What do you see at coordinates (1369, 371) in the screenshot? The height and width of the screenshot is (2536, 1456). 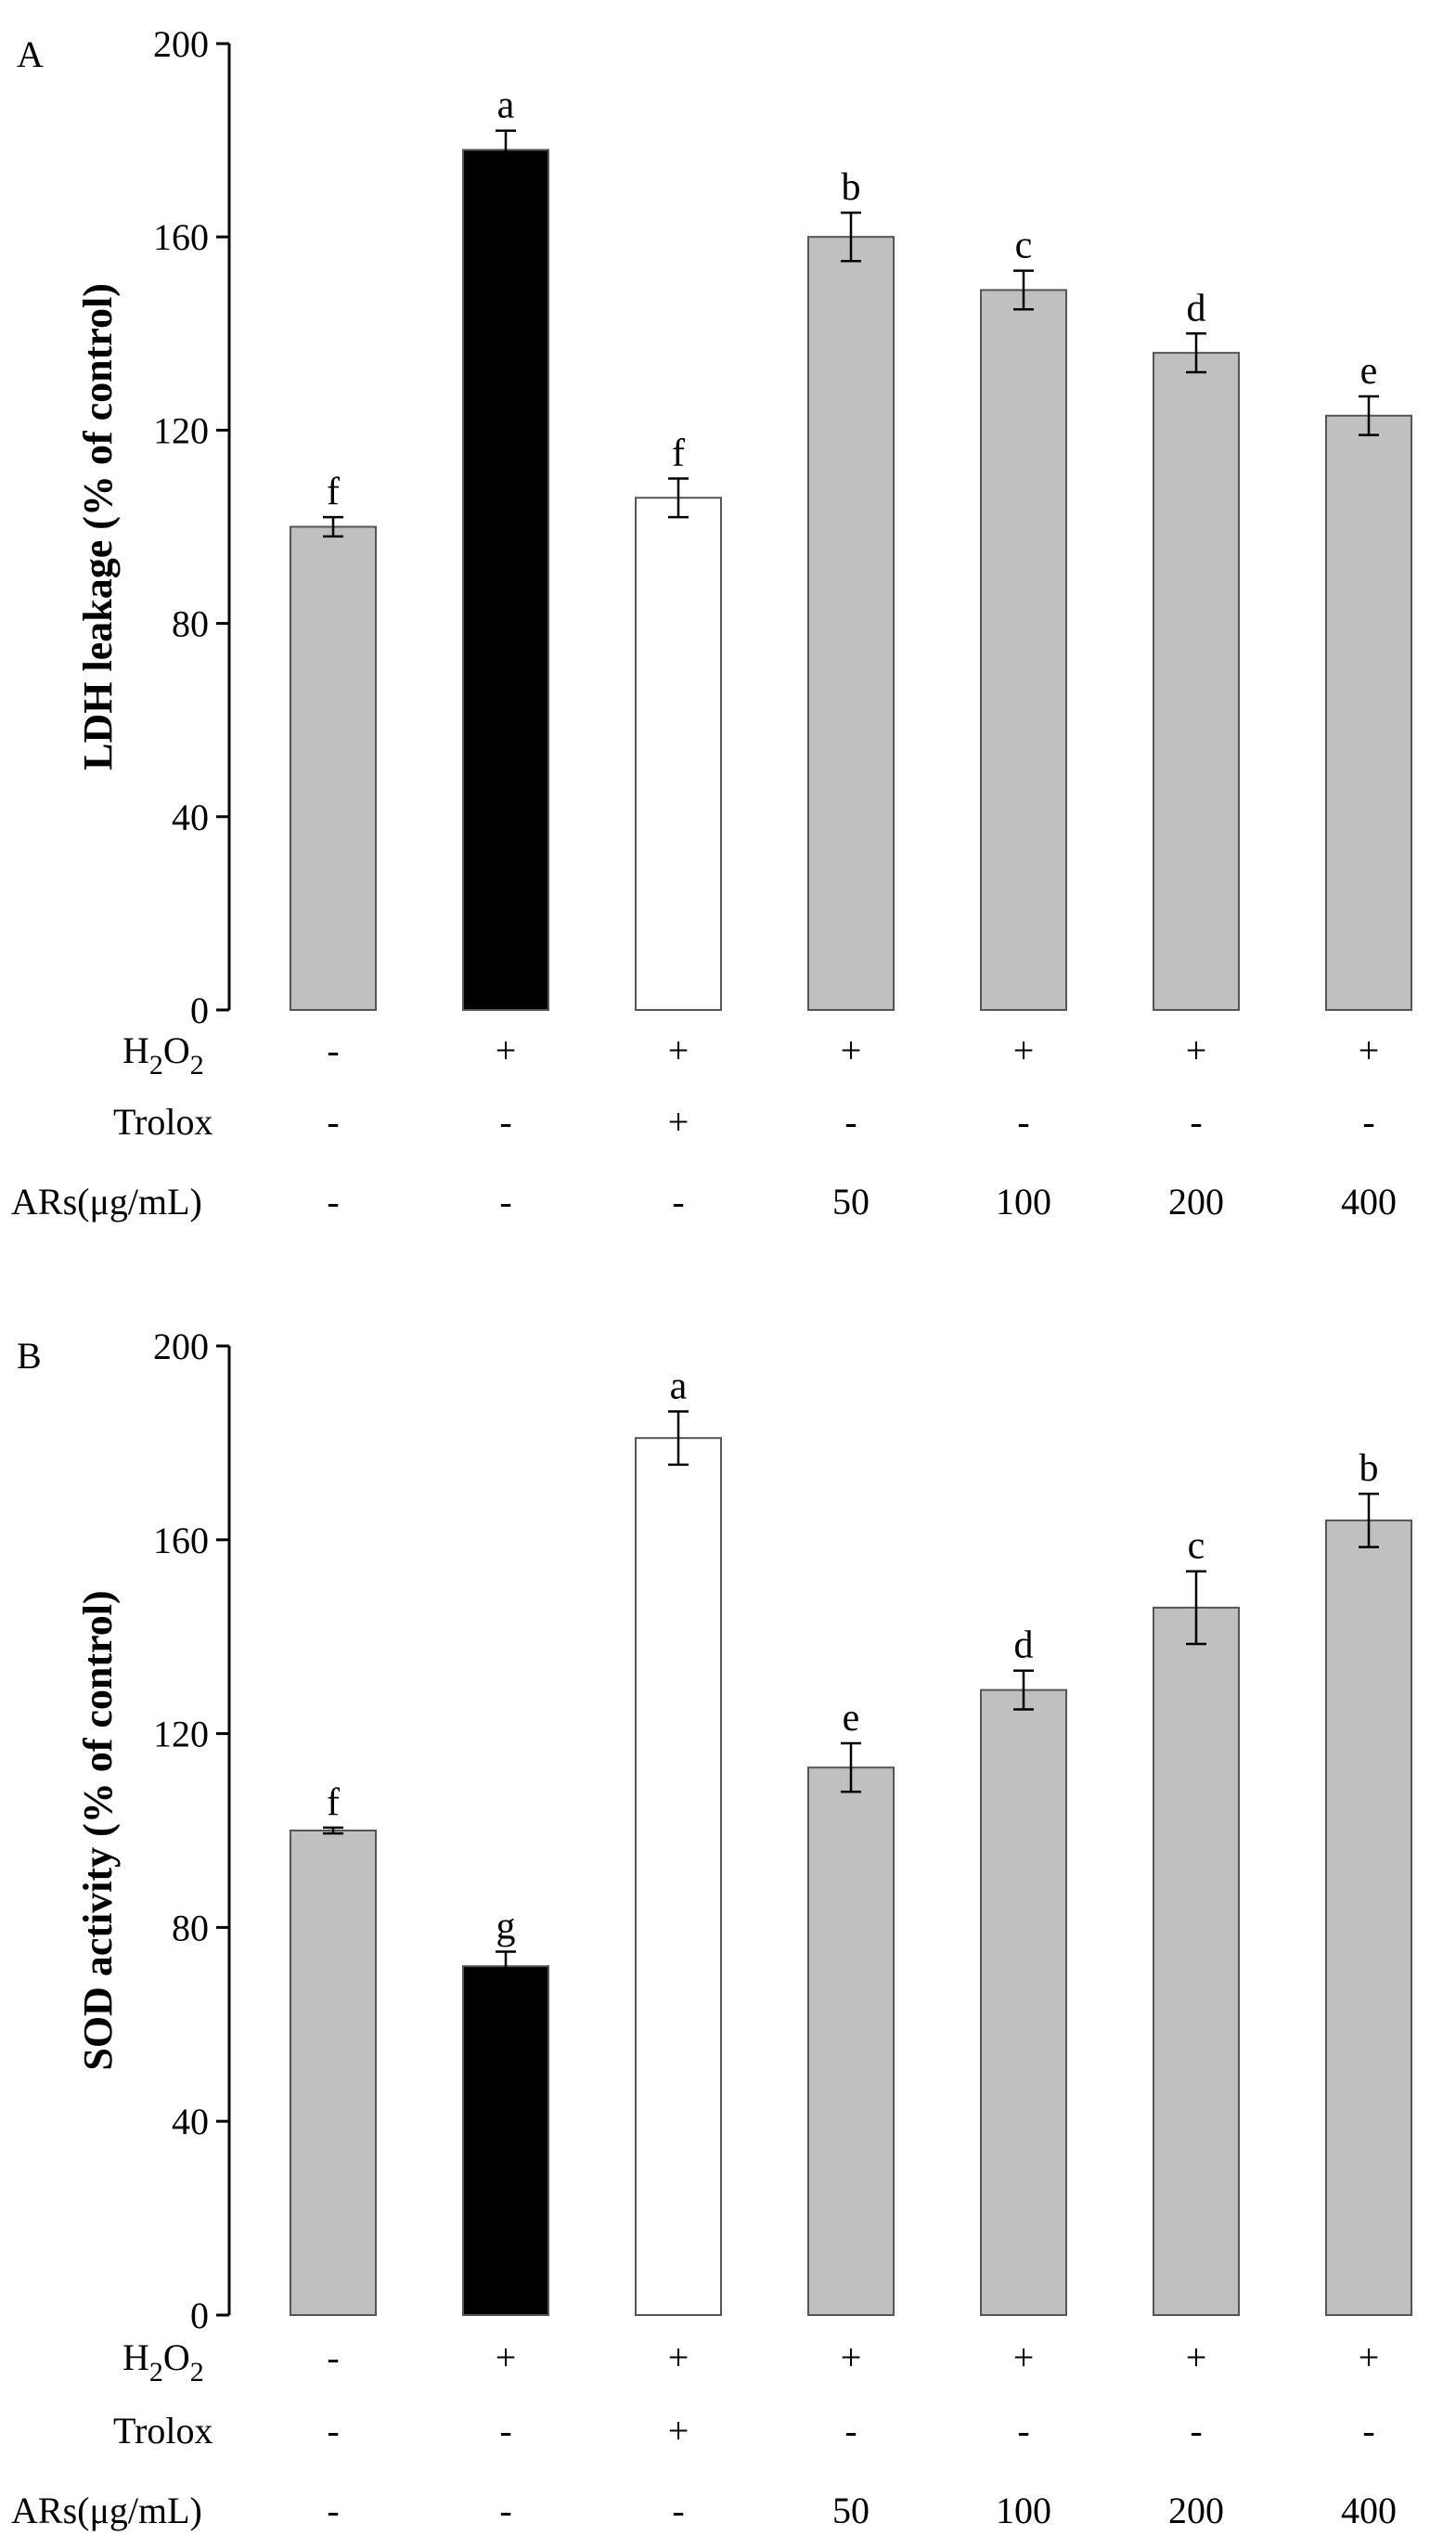 I see `significance-letter: e` at bounding box center [1369, 371].